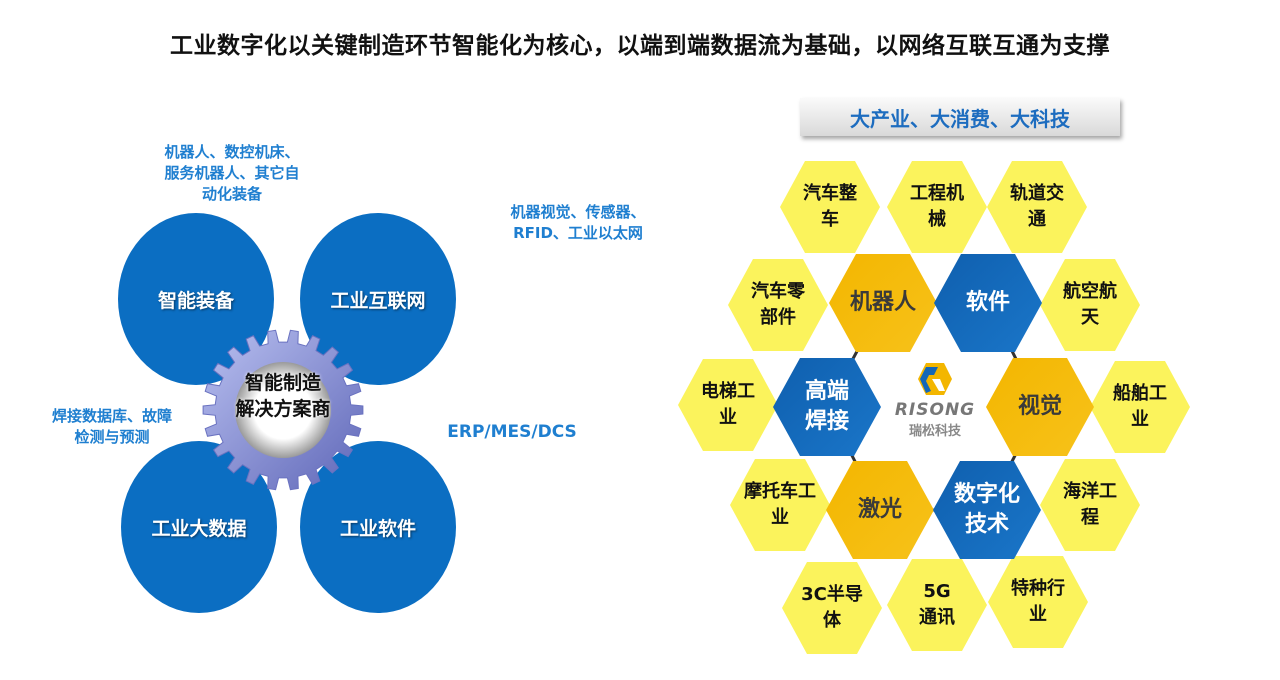 The image size is (1280, 680). What do you see at coordinates (937, 207) in the screenshot?
I see `hex-industry: 工程机 械` at bounding box center [937, 207].